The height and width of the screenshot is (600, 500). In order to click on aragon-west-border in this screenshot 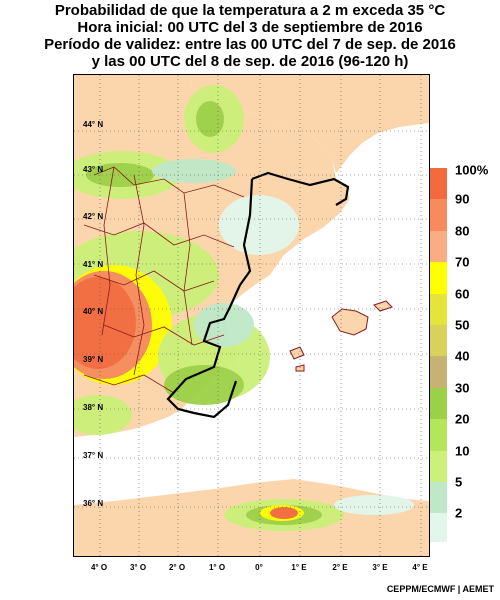, I will do `click(246, 232)`.